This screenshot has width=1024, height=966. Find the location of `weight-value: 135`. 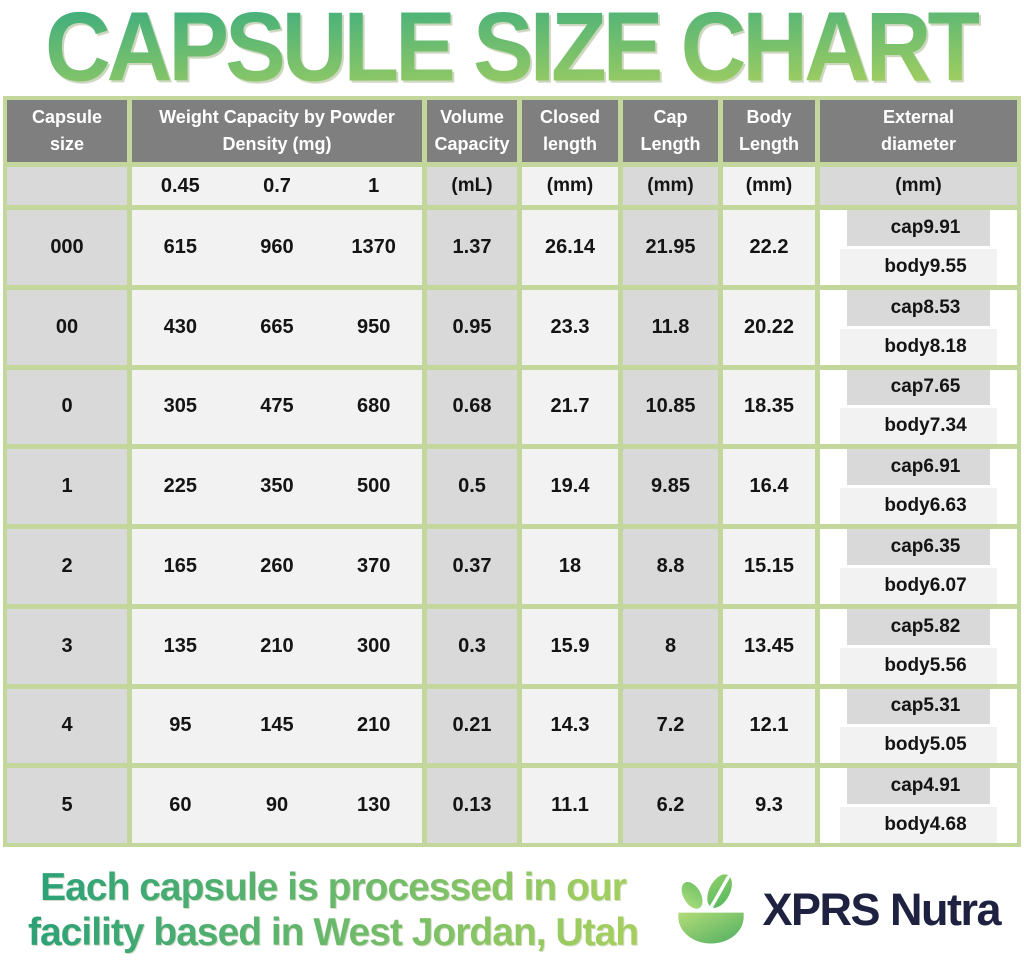

weight-value: 135 is located at coordinates (180, 645).